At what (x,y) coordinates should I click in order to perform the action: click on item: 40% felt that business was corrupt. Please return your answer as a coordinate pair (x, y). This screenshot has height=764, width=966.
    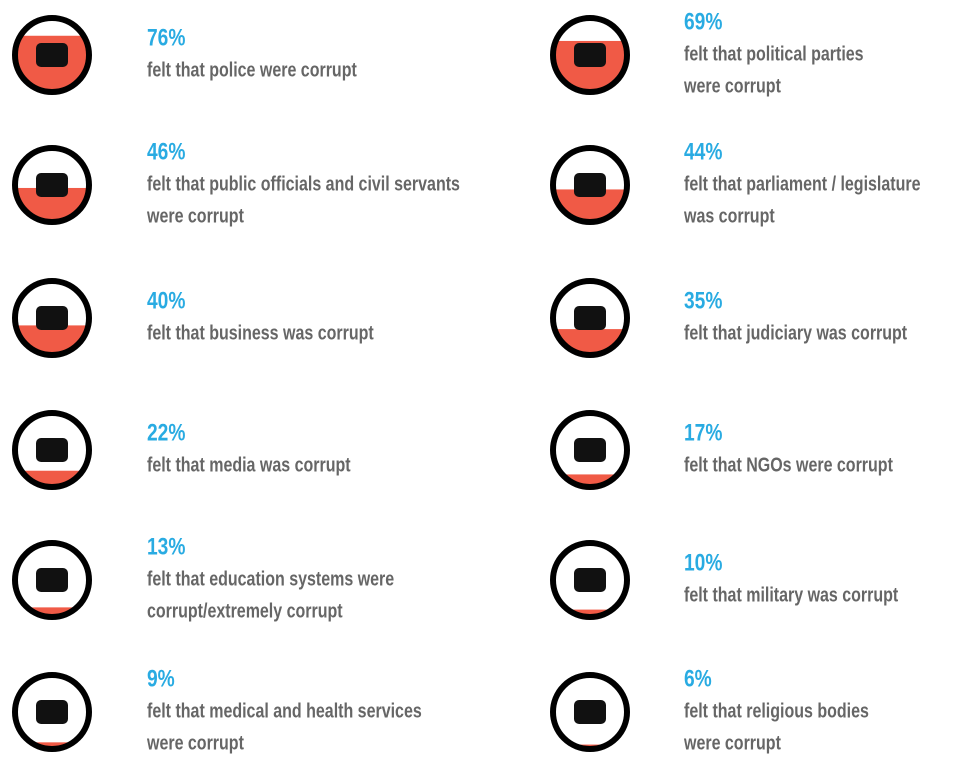
    Looking at the image, I should click on (193, 318).